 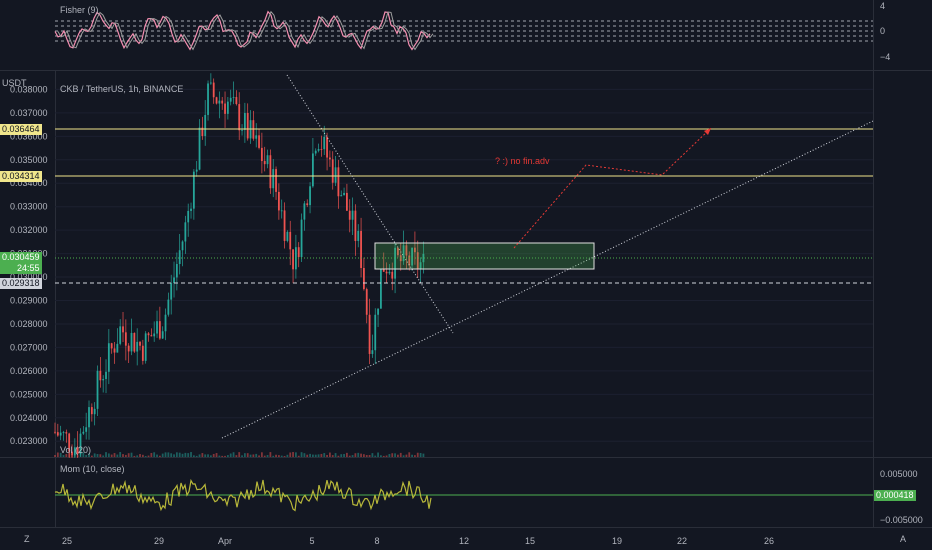 What do you see at coordinates (466, 539) in the screenshot?
I see `time-axis: 25 29 Apr 5 8 12 15 19 22 26 Z A` at bounding box center [466, 539].